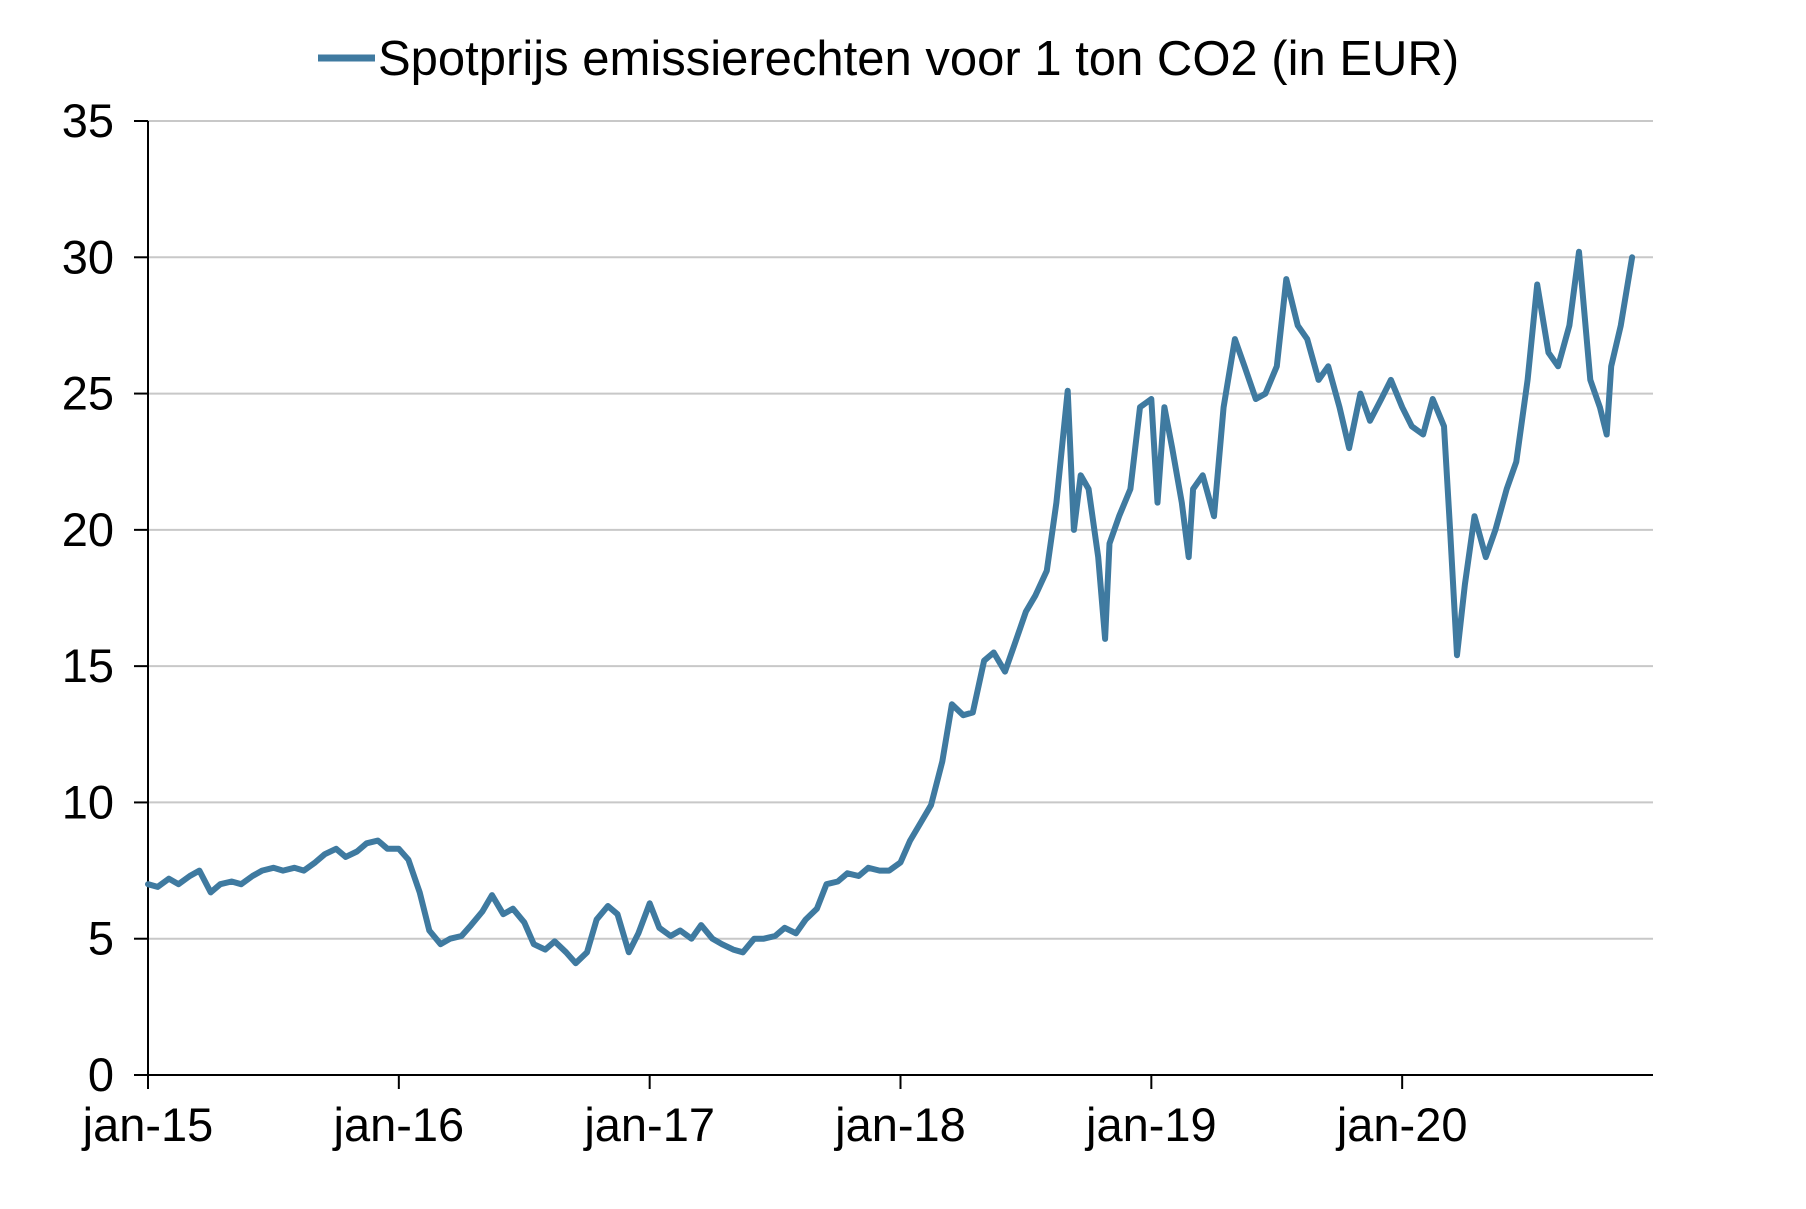 This screenshot has height=1209, width=1806. Describe the element at coordinates (147, 1124) in the screenshot. I see `x-tick-label: jan-15` at that location.